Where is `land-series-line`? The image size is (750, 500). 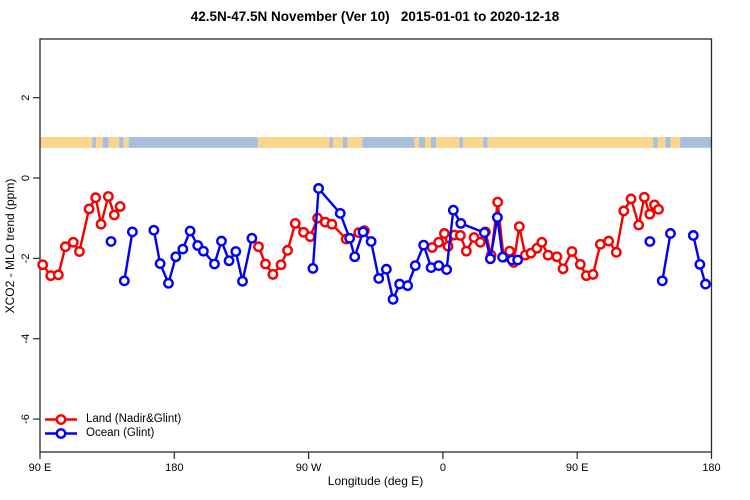 land-series-line is located at coordinates (81, 236).